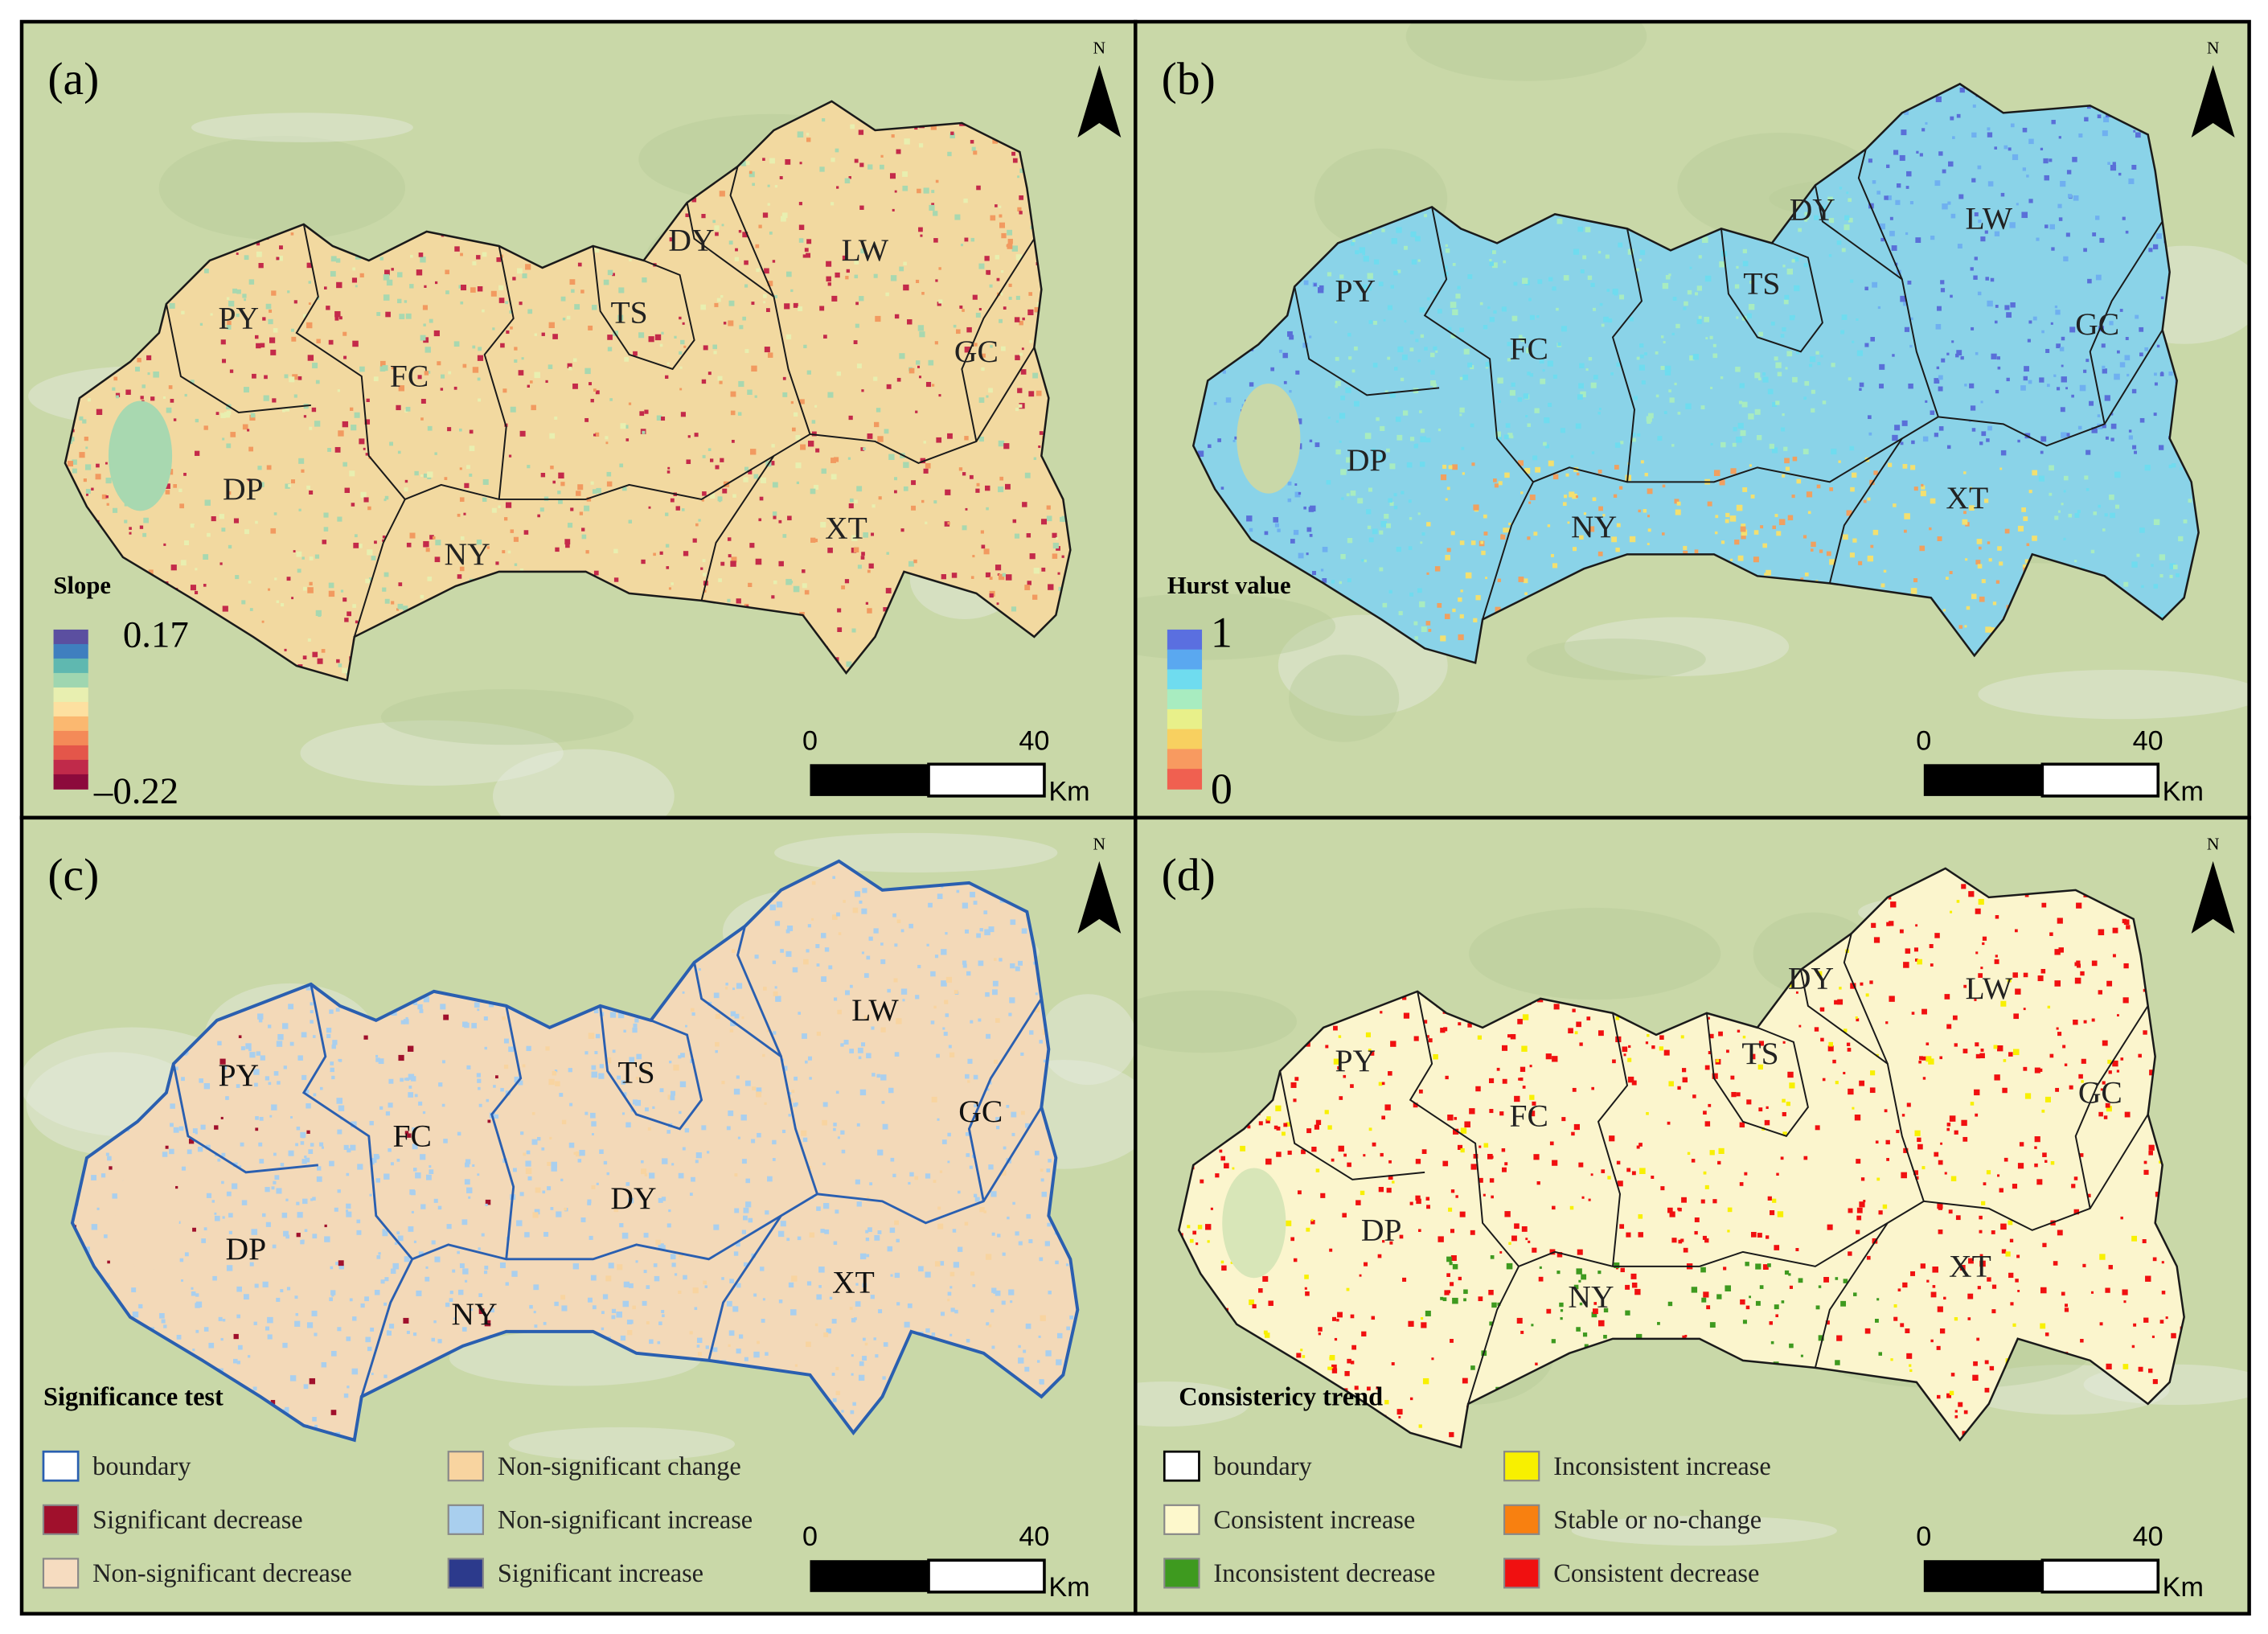 Image resolution: width=2268 pixels, height=1634 pixels. Describe the element at coordinates (1735, 449) in the screenshot. I see `district-boundary` at that location.